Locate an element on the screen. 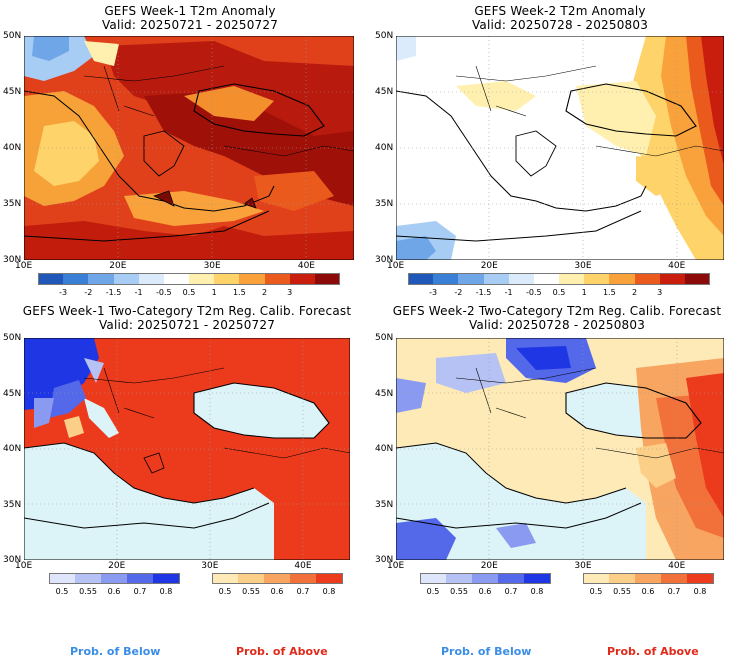 The height and width of the screenshot is (662, 740). prob-below-colorbar-week1: 0.5 0.55 0.6 0.7 0.8 is located at coordinates (114, 584).